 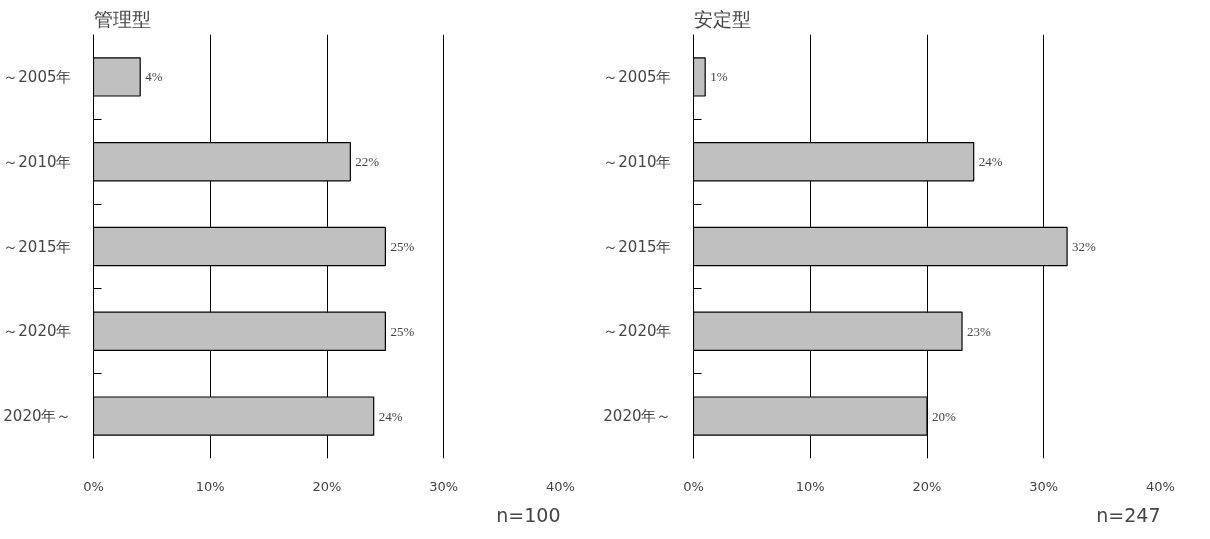 What do you see at coordinates (367, 162) in the screenshot?
I see `data-label: 22%` at bounding box center [367, 162].